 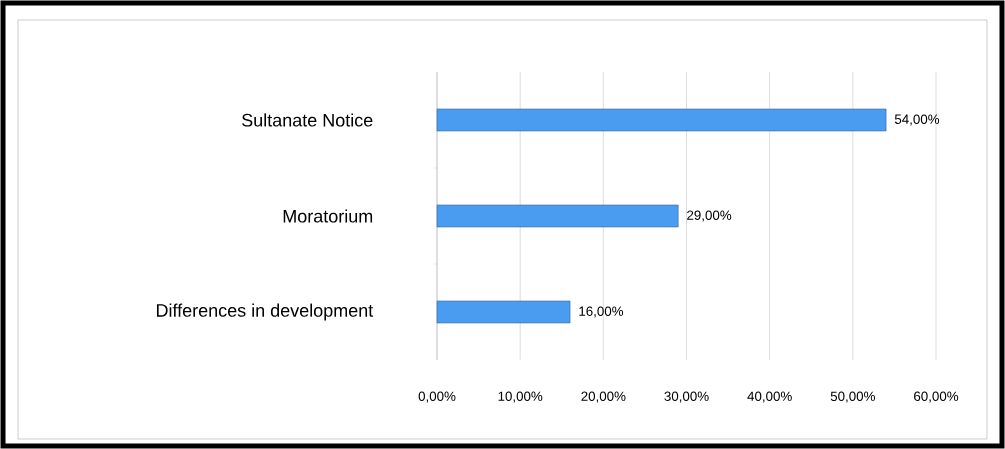 I want to click on data-label: 16,00%, so click(x=601, y=312).